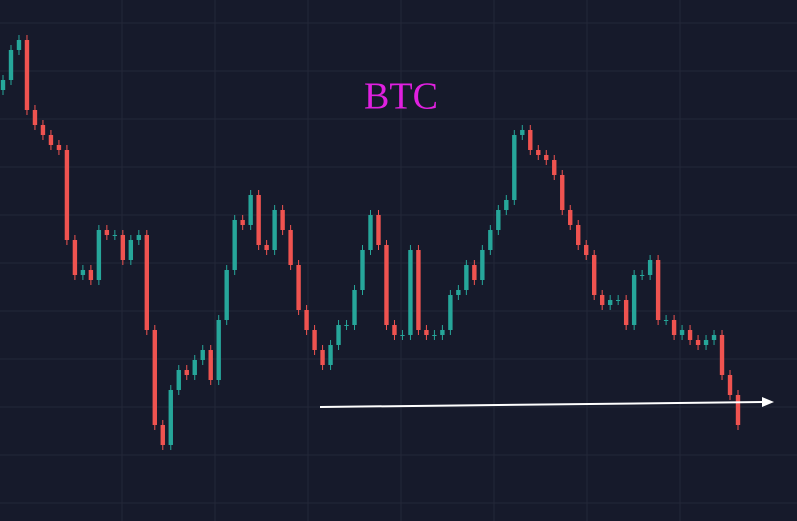 The height and width of the screenshot is (521, 797). I want to click on arrow-head, so click(768, 402).